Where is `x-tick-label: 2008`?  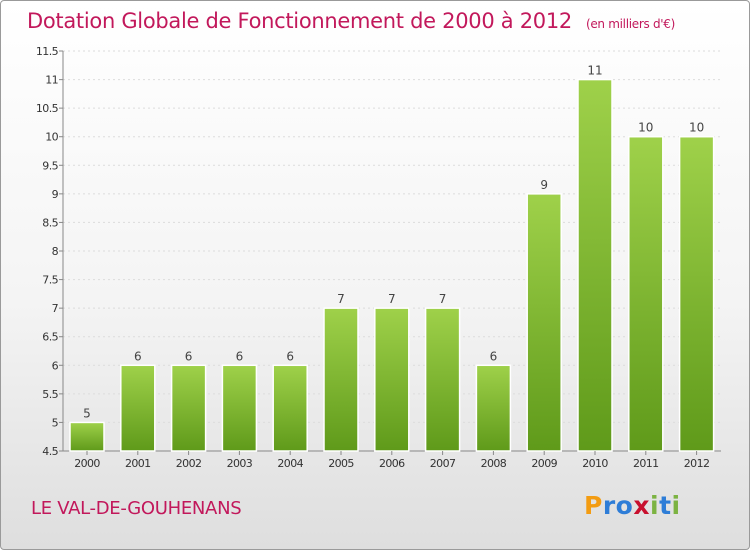
x-tick-label: 2008 is located at coordinates (494, 463).